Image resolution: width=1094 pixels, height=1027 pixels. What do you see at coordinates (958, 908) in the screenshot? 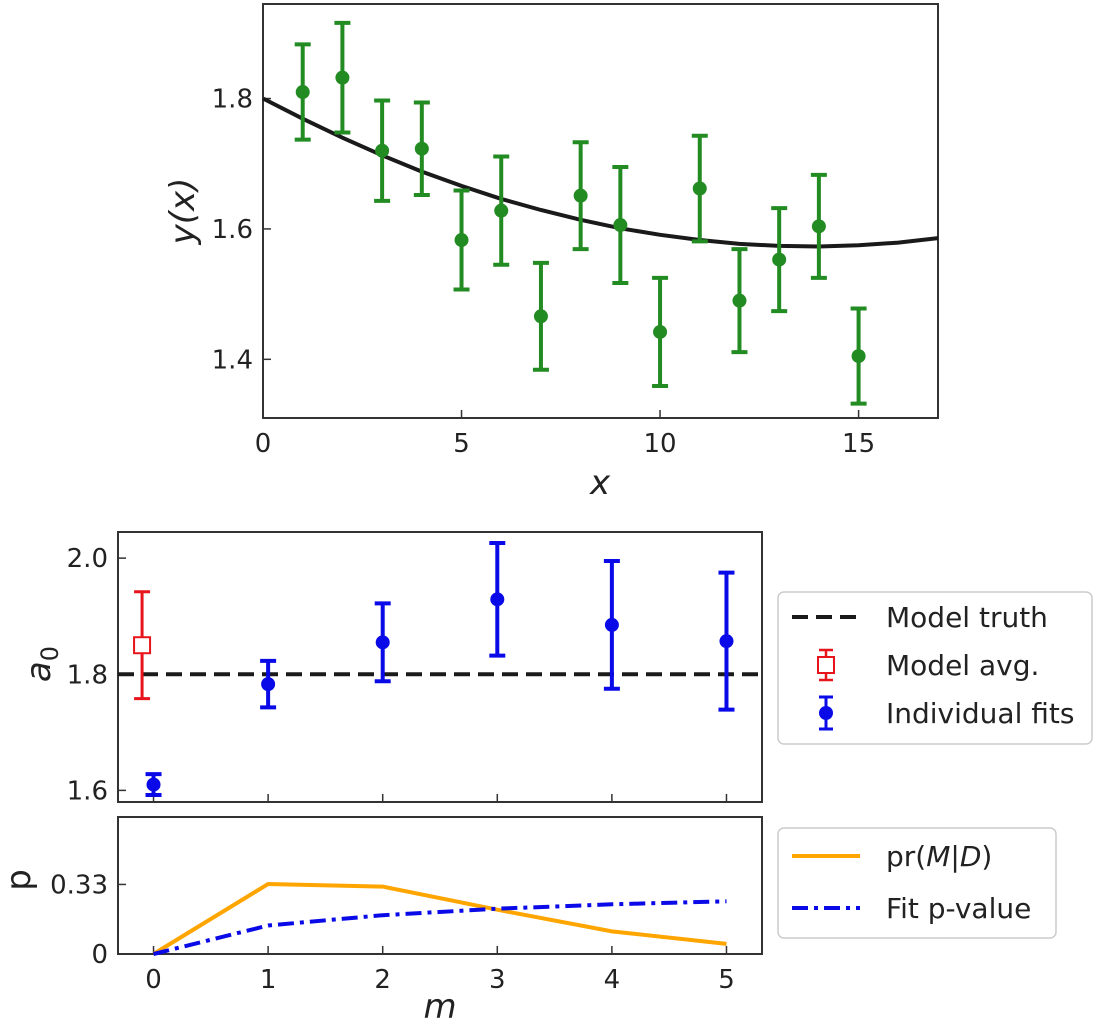
I see `legend-fit-pvalue-label: Fit p-value` at bounding box center [958, 908].